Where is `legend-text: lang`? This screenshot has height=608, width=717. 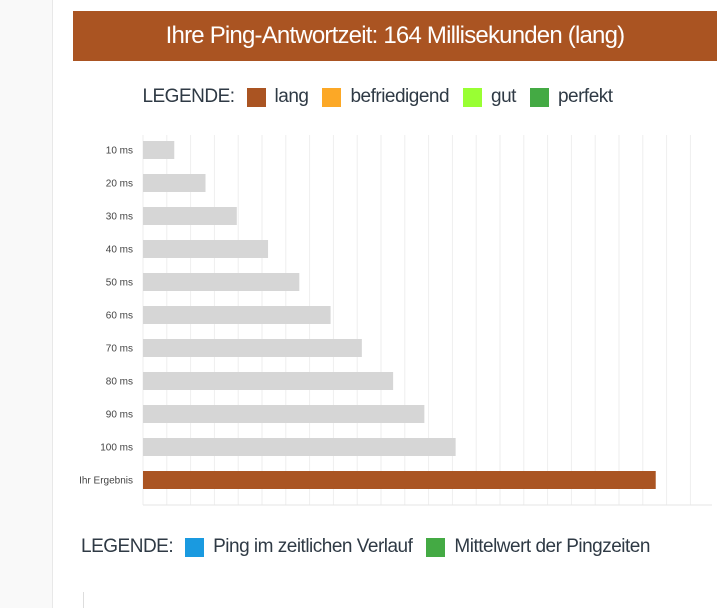 legend-text: lang is located at coordinates (291, 96).